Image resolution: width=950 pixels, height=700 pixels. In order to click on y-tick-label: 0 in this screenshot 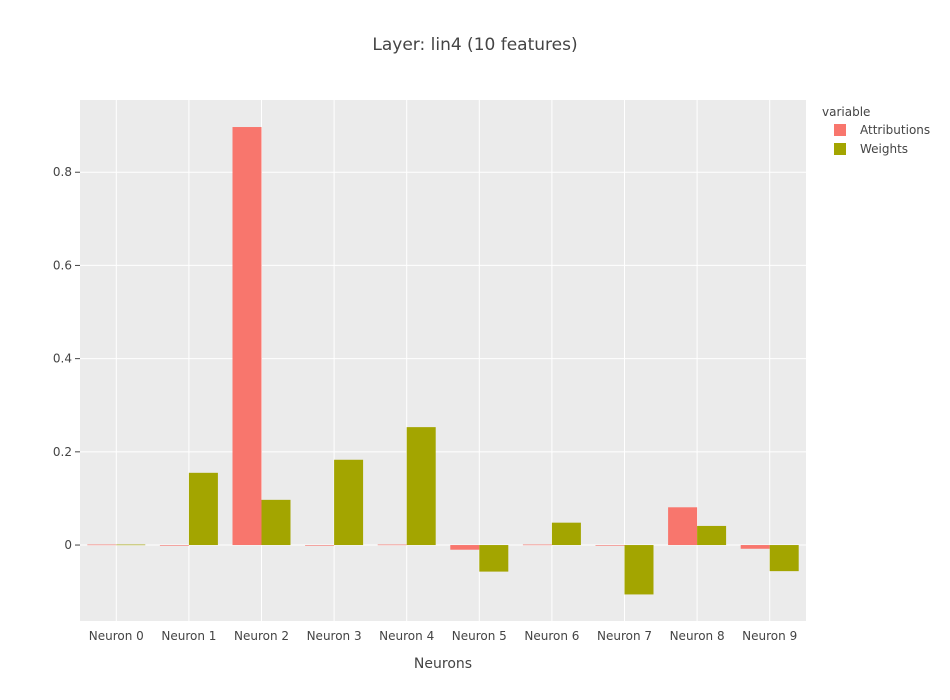, I will do `click(68, 545)`.